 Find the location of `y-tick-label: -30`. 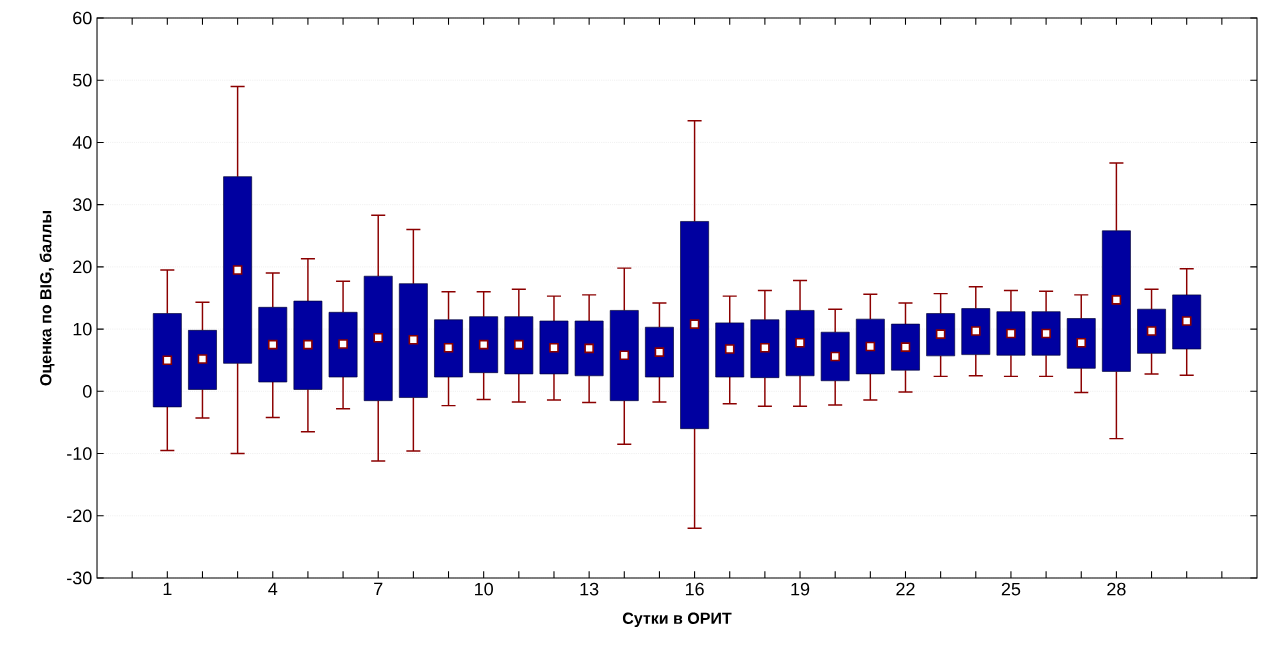

y-tick-label: -30 is located at coordinates (79, 578).